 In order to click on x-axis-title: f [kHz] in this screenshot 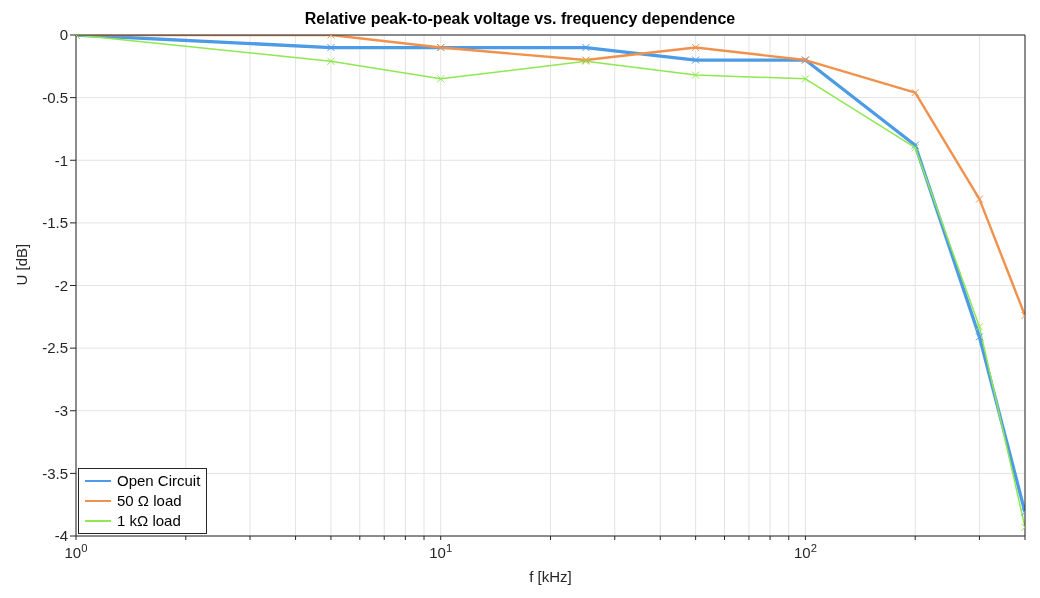, I will do `click(550, 576)`.